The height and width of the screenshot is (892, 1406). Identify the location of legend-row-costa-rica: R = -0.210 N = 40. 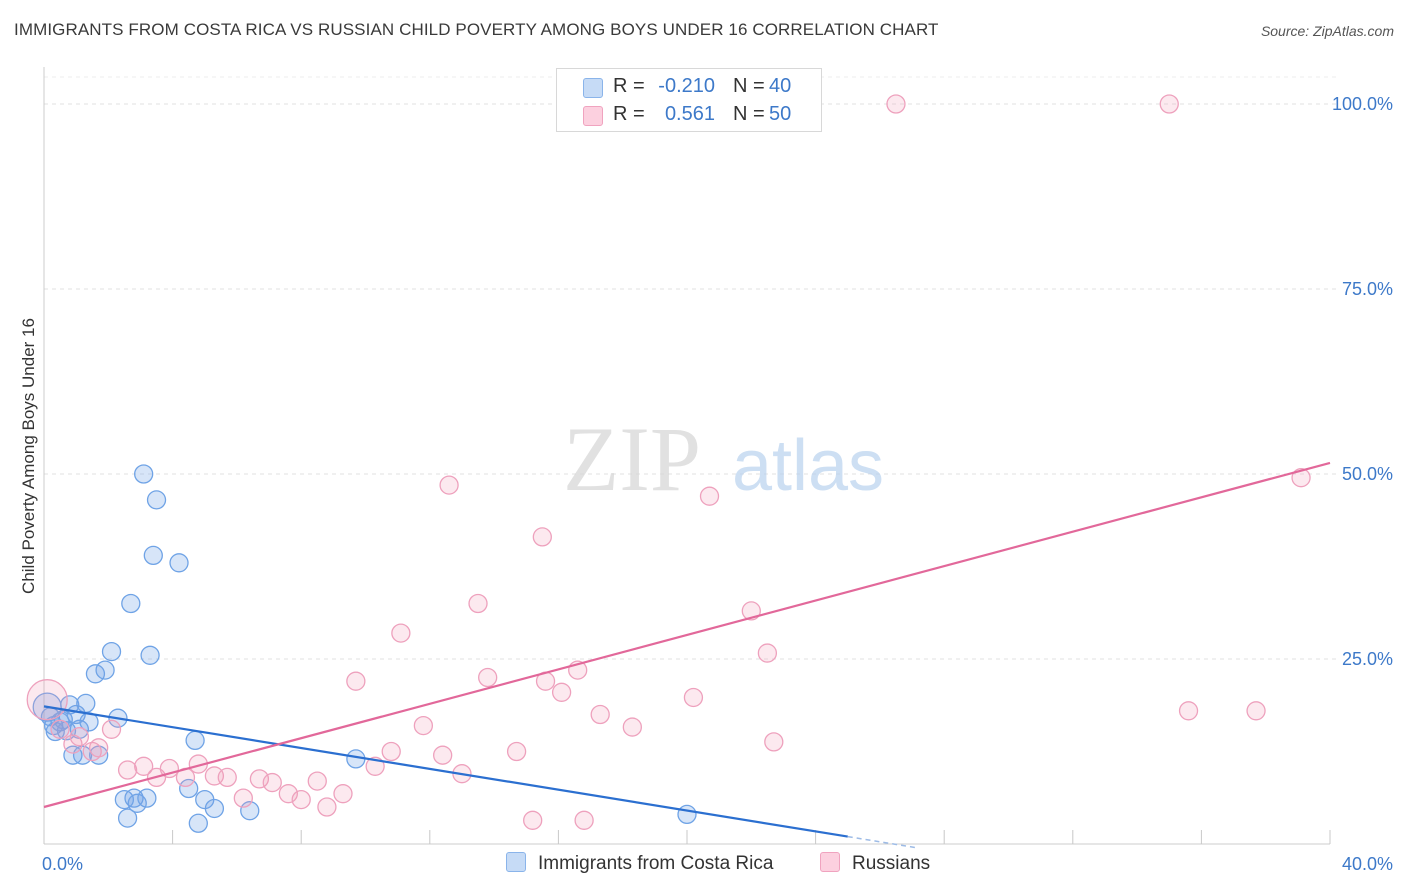
(689, 87).